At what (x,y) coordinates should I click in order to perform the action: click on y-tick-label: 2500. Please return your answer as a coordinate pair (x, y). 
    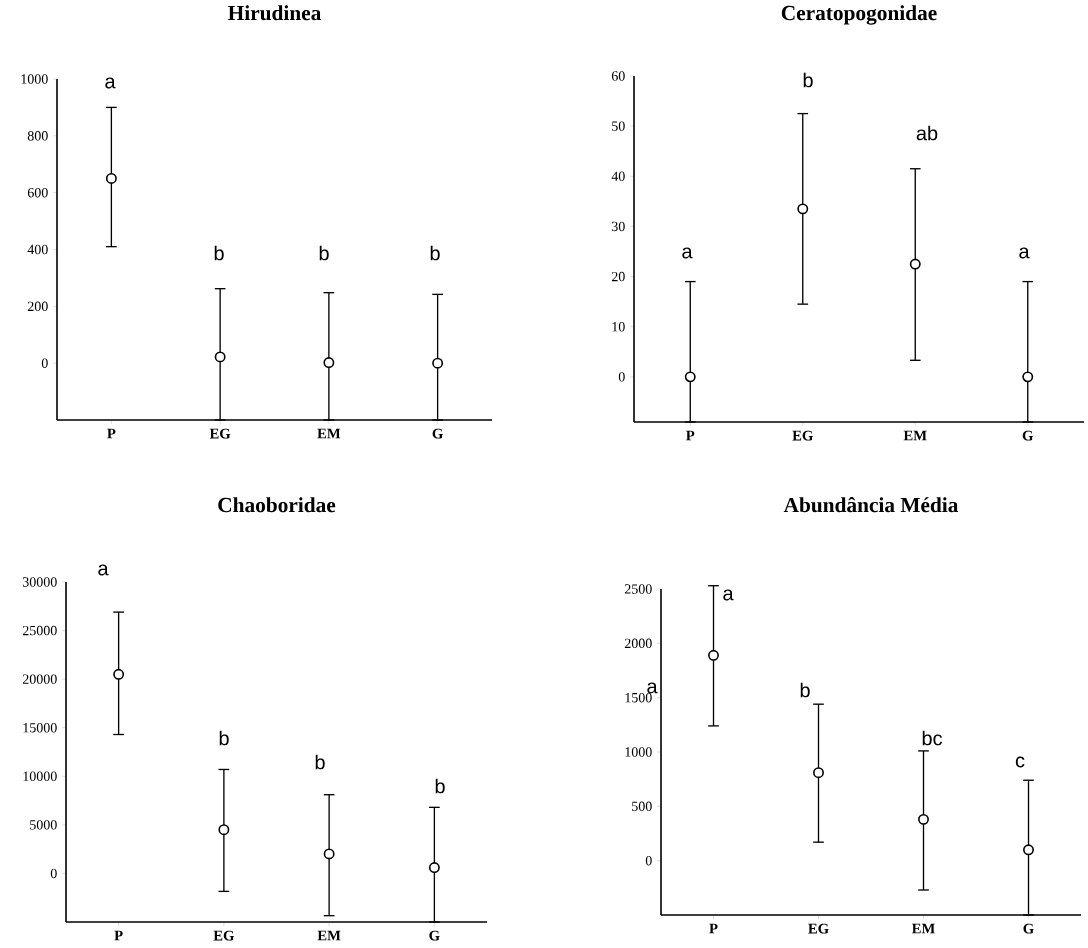
    Looking at the image, I should click on (638, 589).